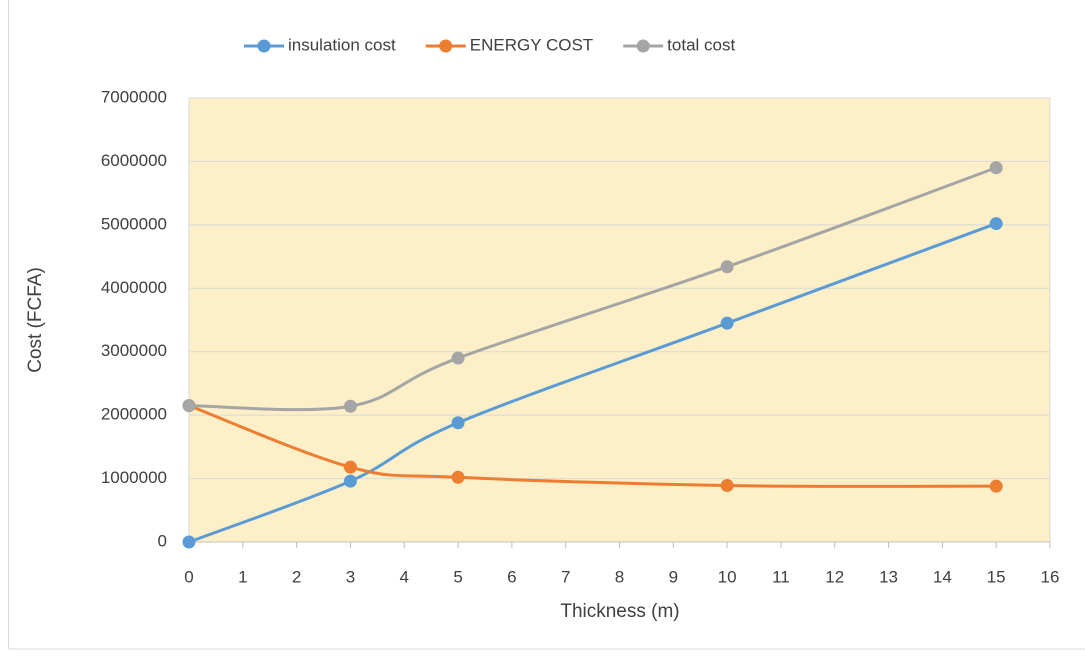  Describe the element at coordinates (531, 44) in the screenshot. I see `legend-label: ENERGY COST` at that location.